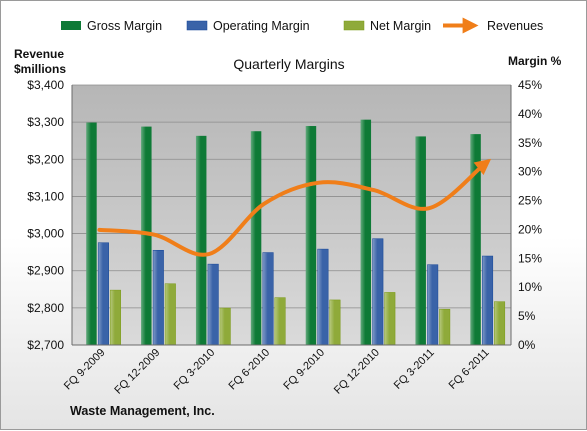 This screenshot has height=431, width=587. Describe the element at coordinates (195, 370) in the screenshot. I see `x-axis-tick-label: FQ 3-2010` at that location.